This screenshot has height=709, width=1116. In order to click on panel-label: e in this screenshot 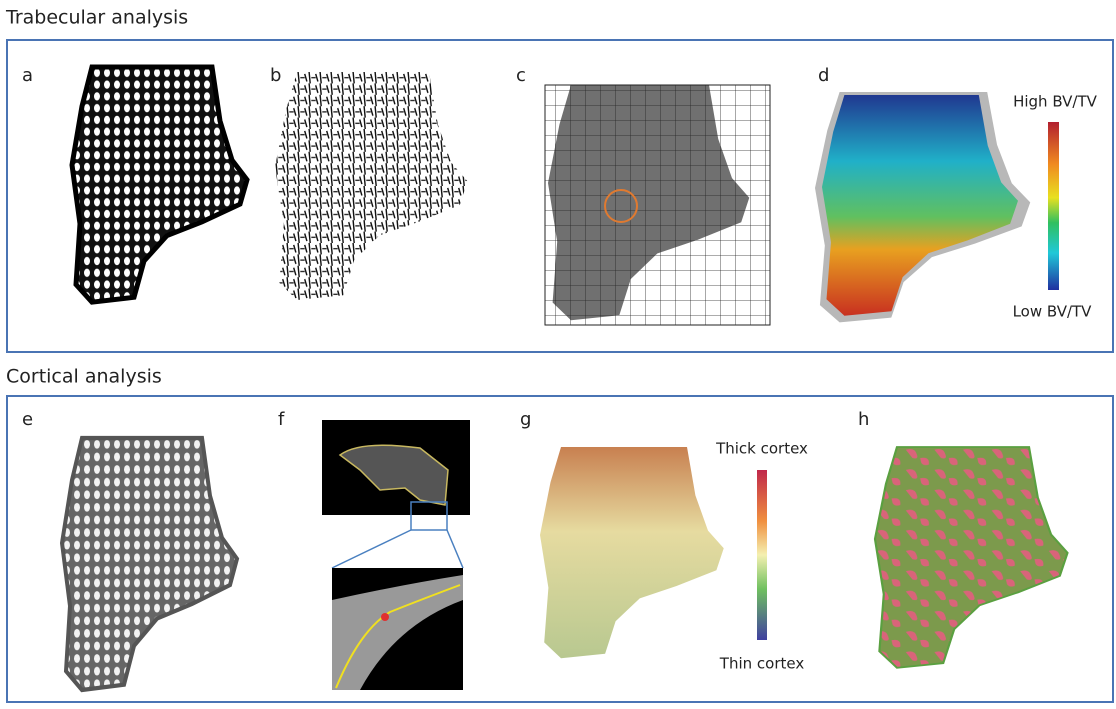, I will do `click(27, 419)`.